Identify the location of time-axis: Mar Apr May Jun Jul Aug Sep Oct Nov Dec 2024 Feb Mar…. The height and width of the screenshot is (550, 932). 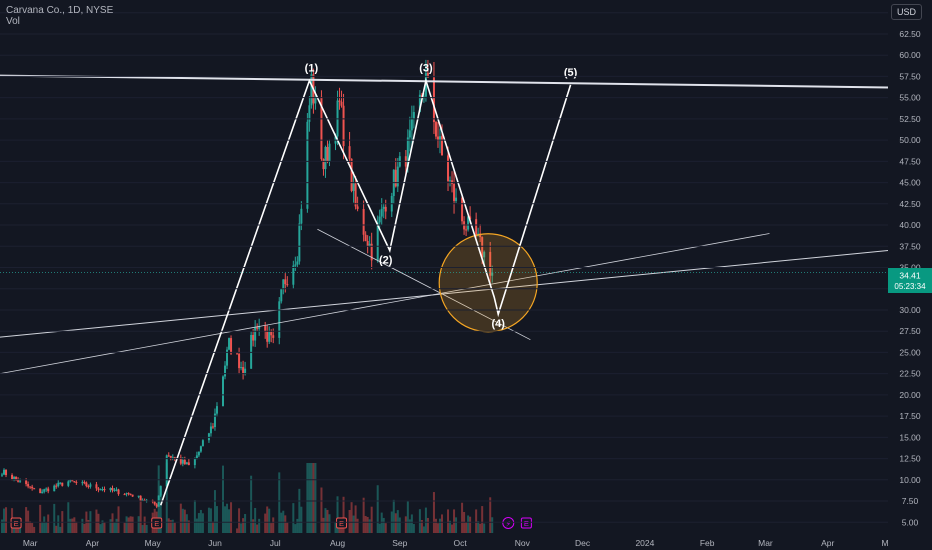
(456, 543).